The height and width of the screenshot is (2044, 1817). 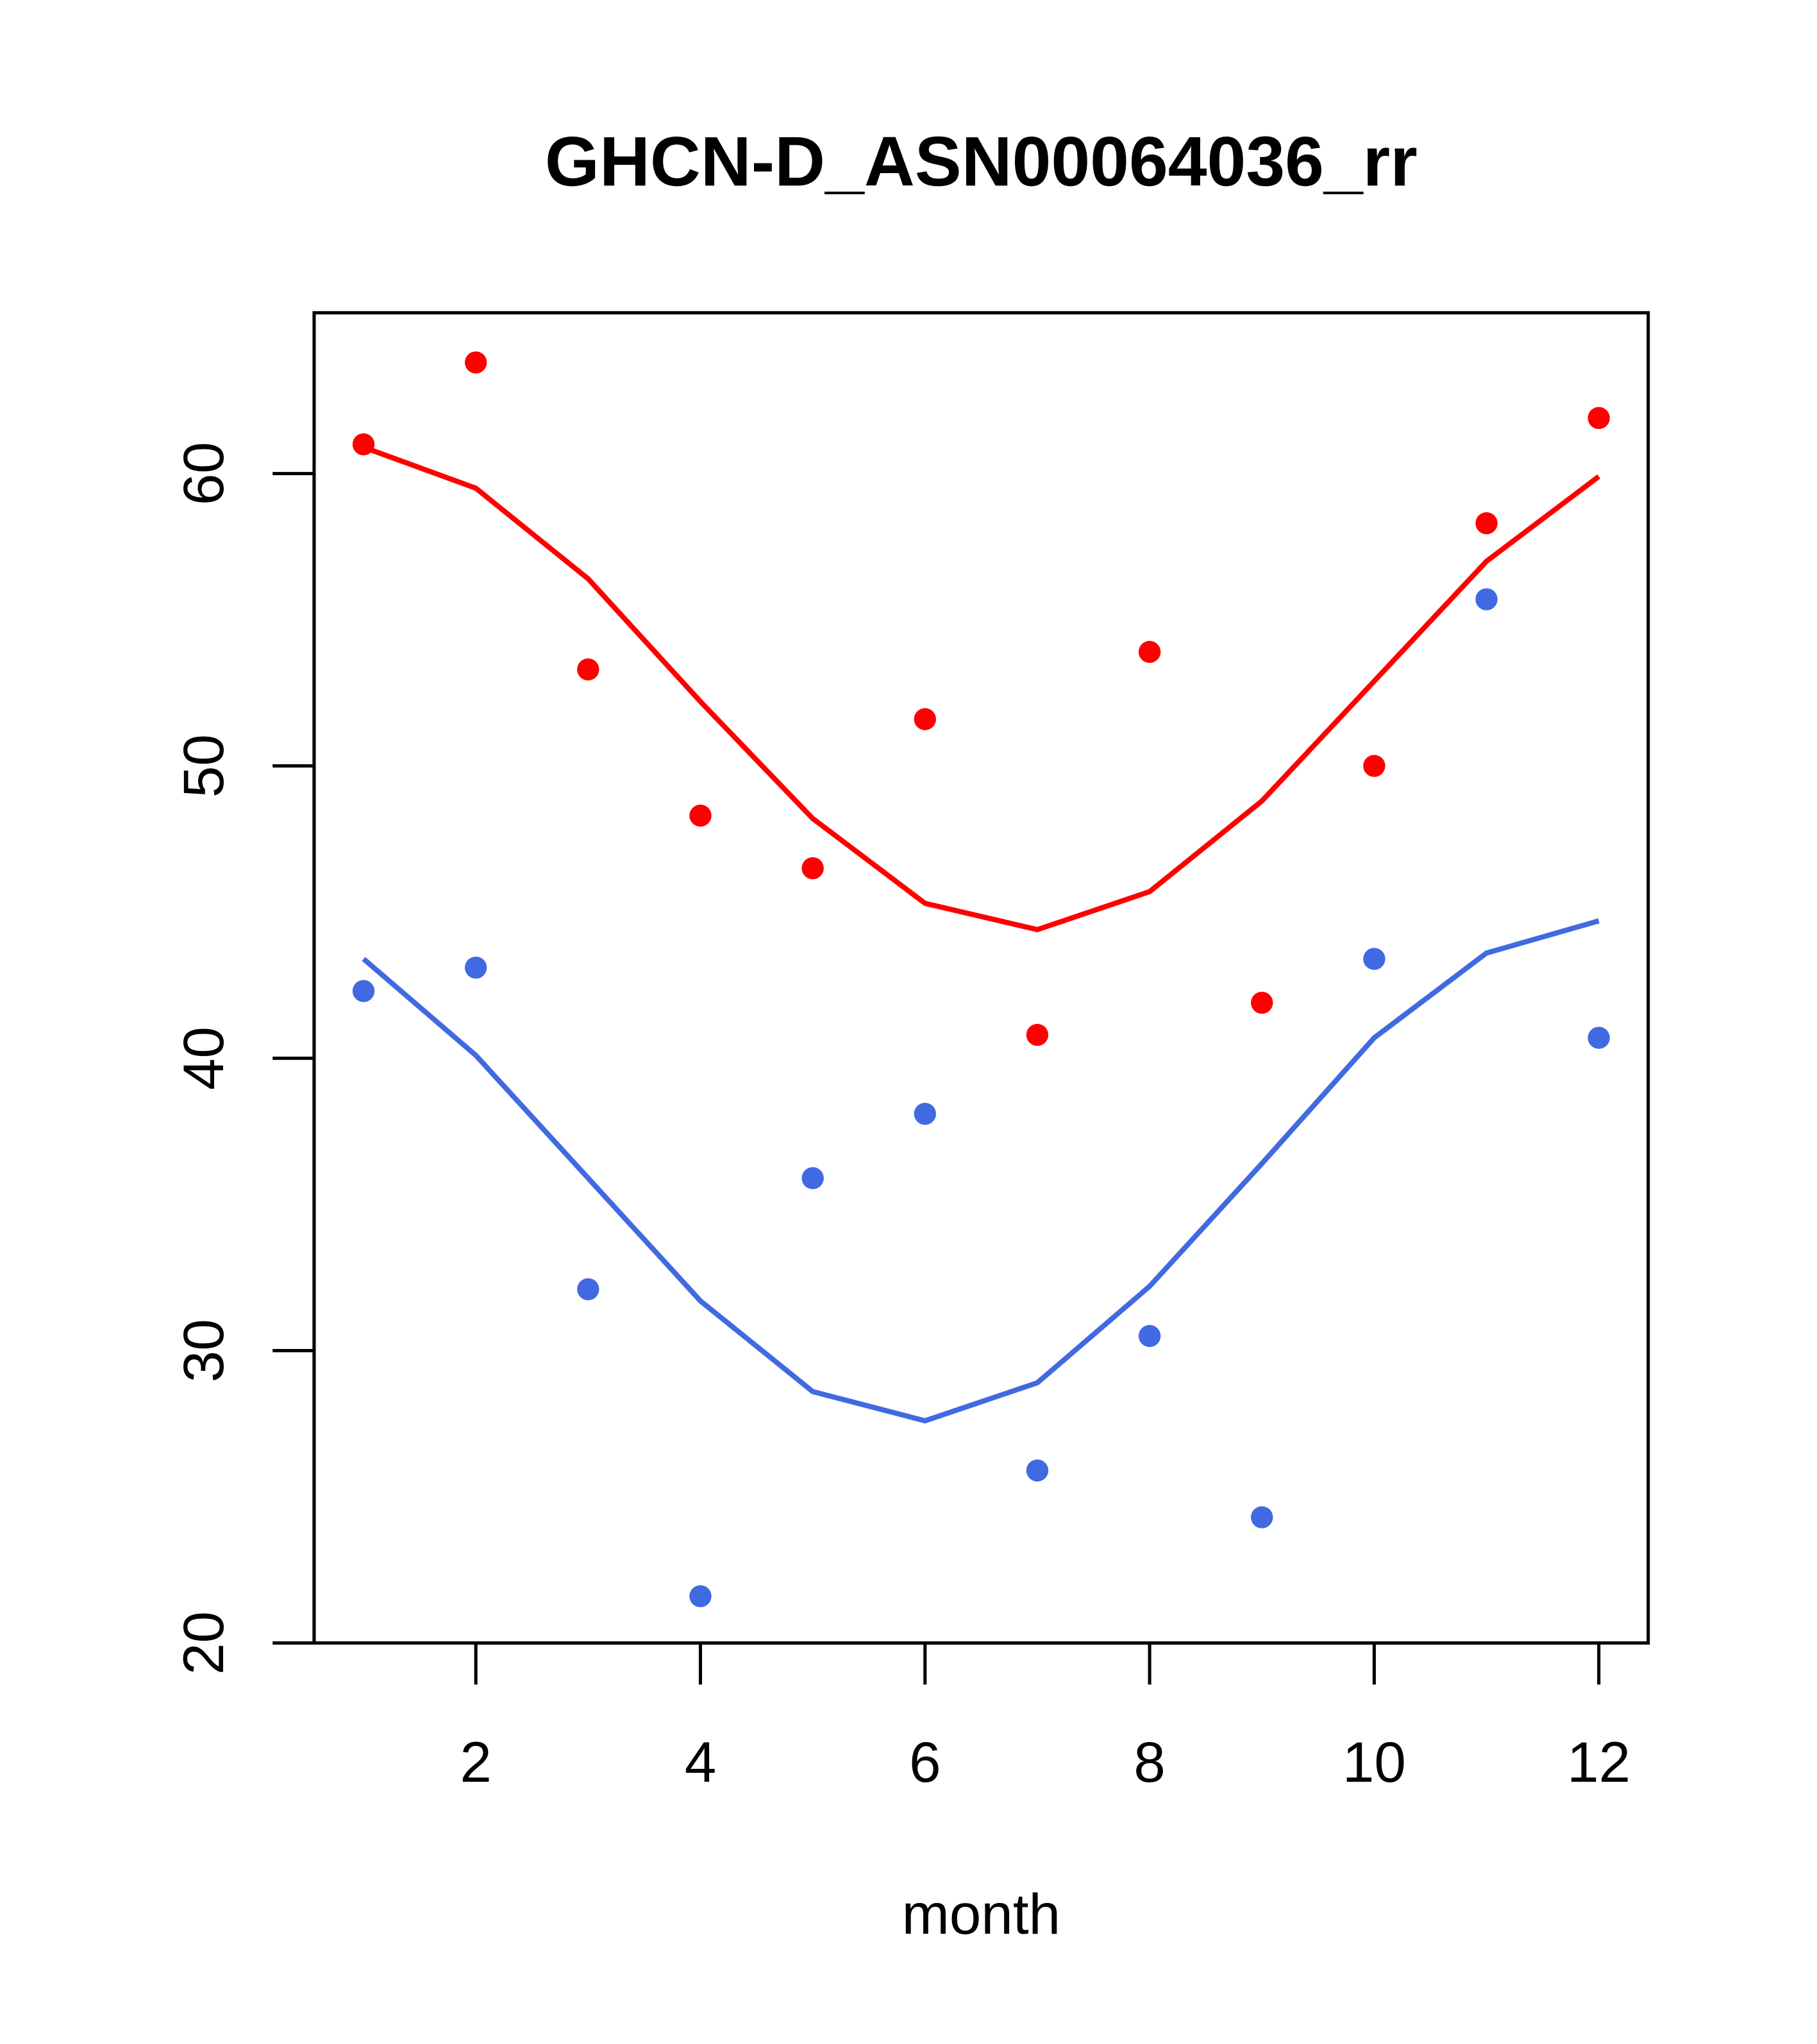 What do you see at coordinates (243, 1058) in the screenshot?
I see `y-axis: 20 30 40 50 60` at bounding box center [243, 1058].